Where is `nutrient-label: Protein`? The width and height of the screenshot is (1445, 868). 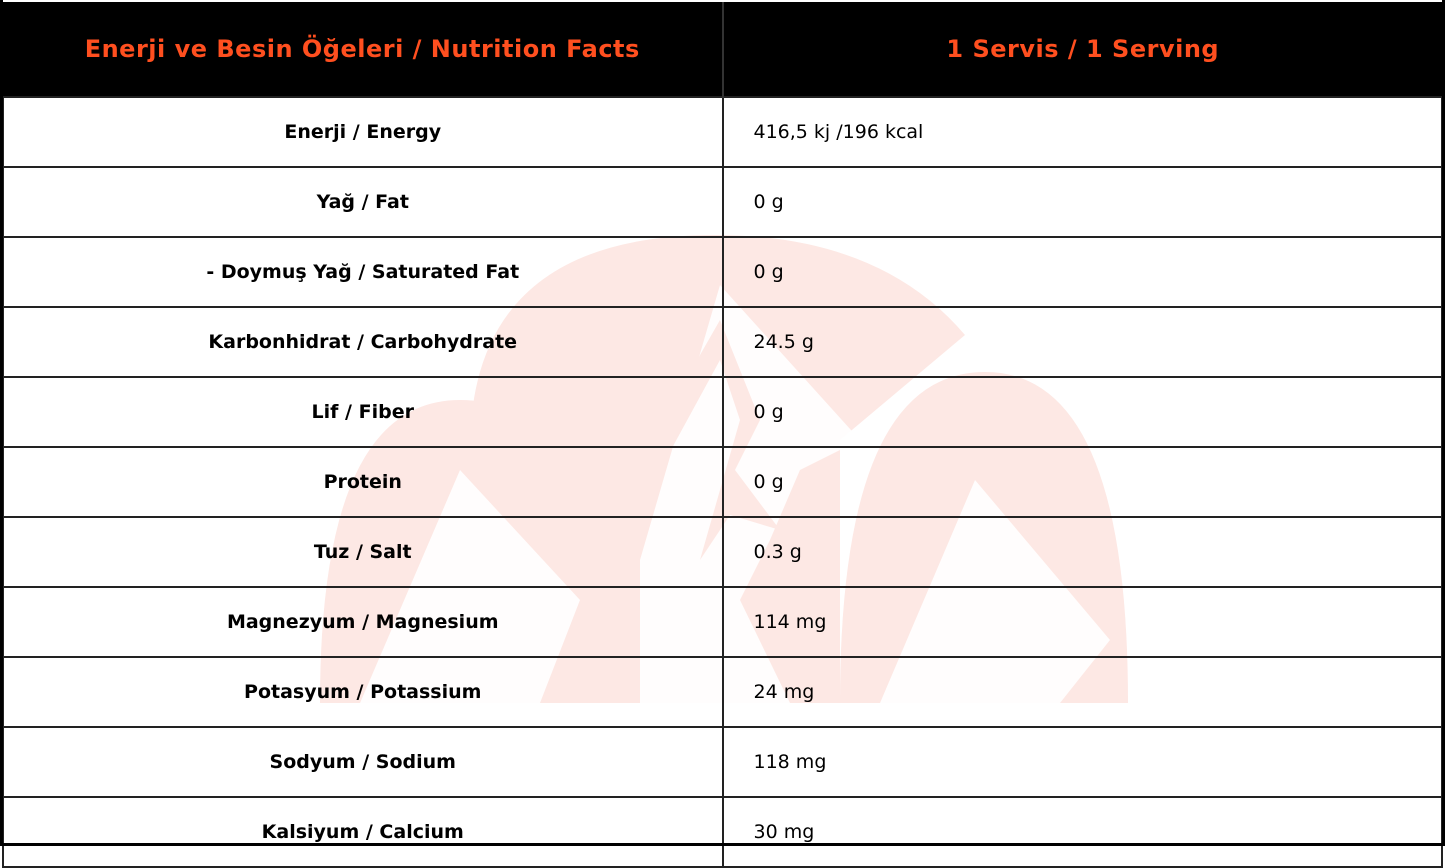
nutrient-label: Protein is located at coordinates (363, 482).